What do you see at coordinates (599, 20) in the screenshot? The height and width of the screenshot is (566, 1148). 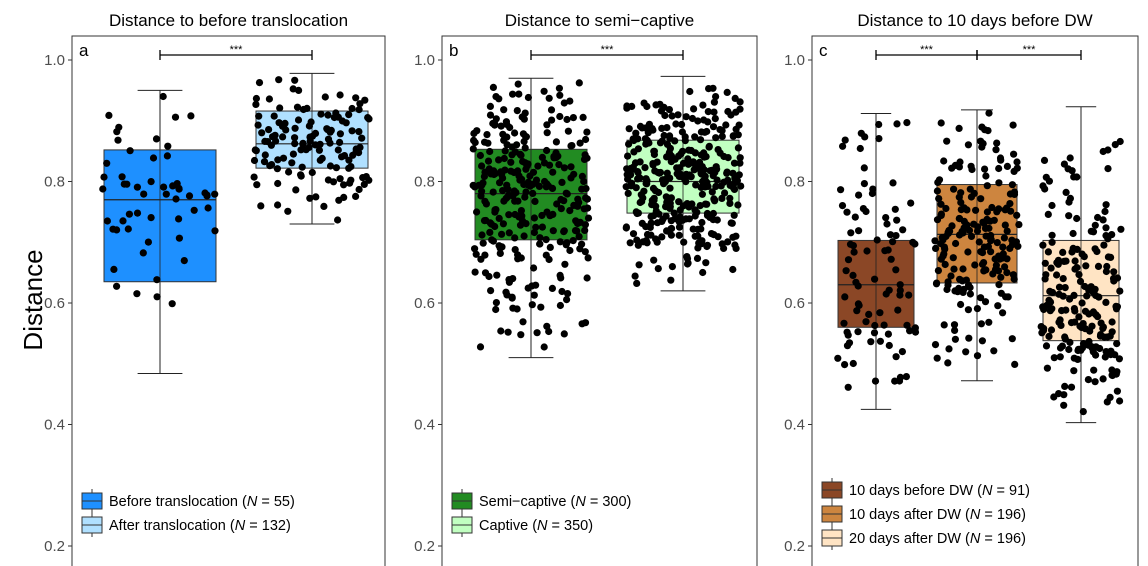 I see `panel-title: Distance to semi−captive` at bounding box center [599, 20].